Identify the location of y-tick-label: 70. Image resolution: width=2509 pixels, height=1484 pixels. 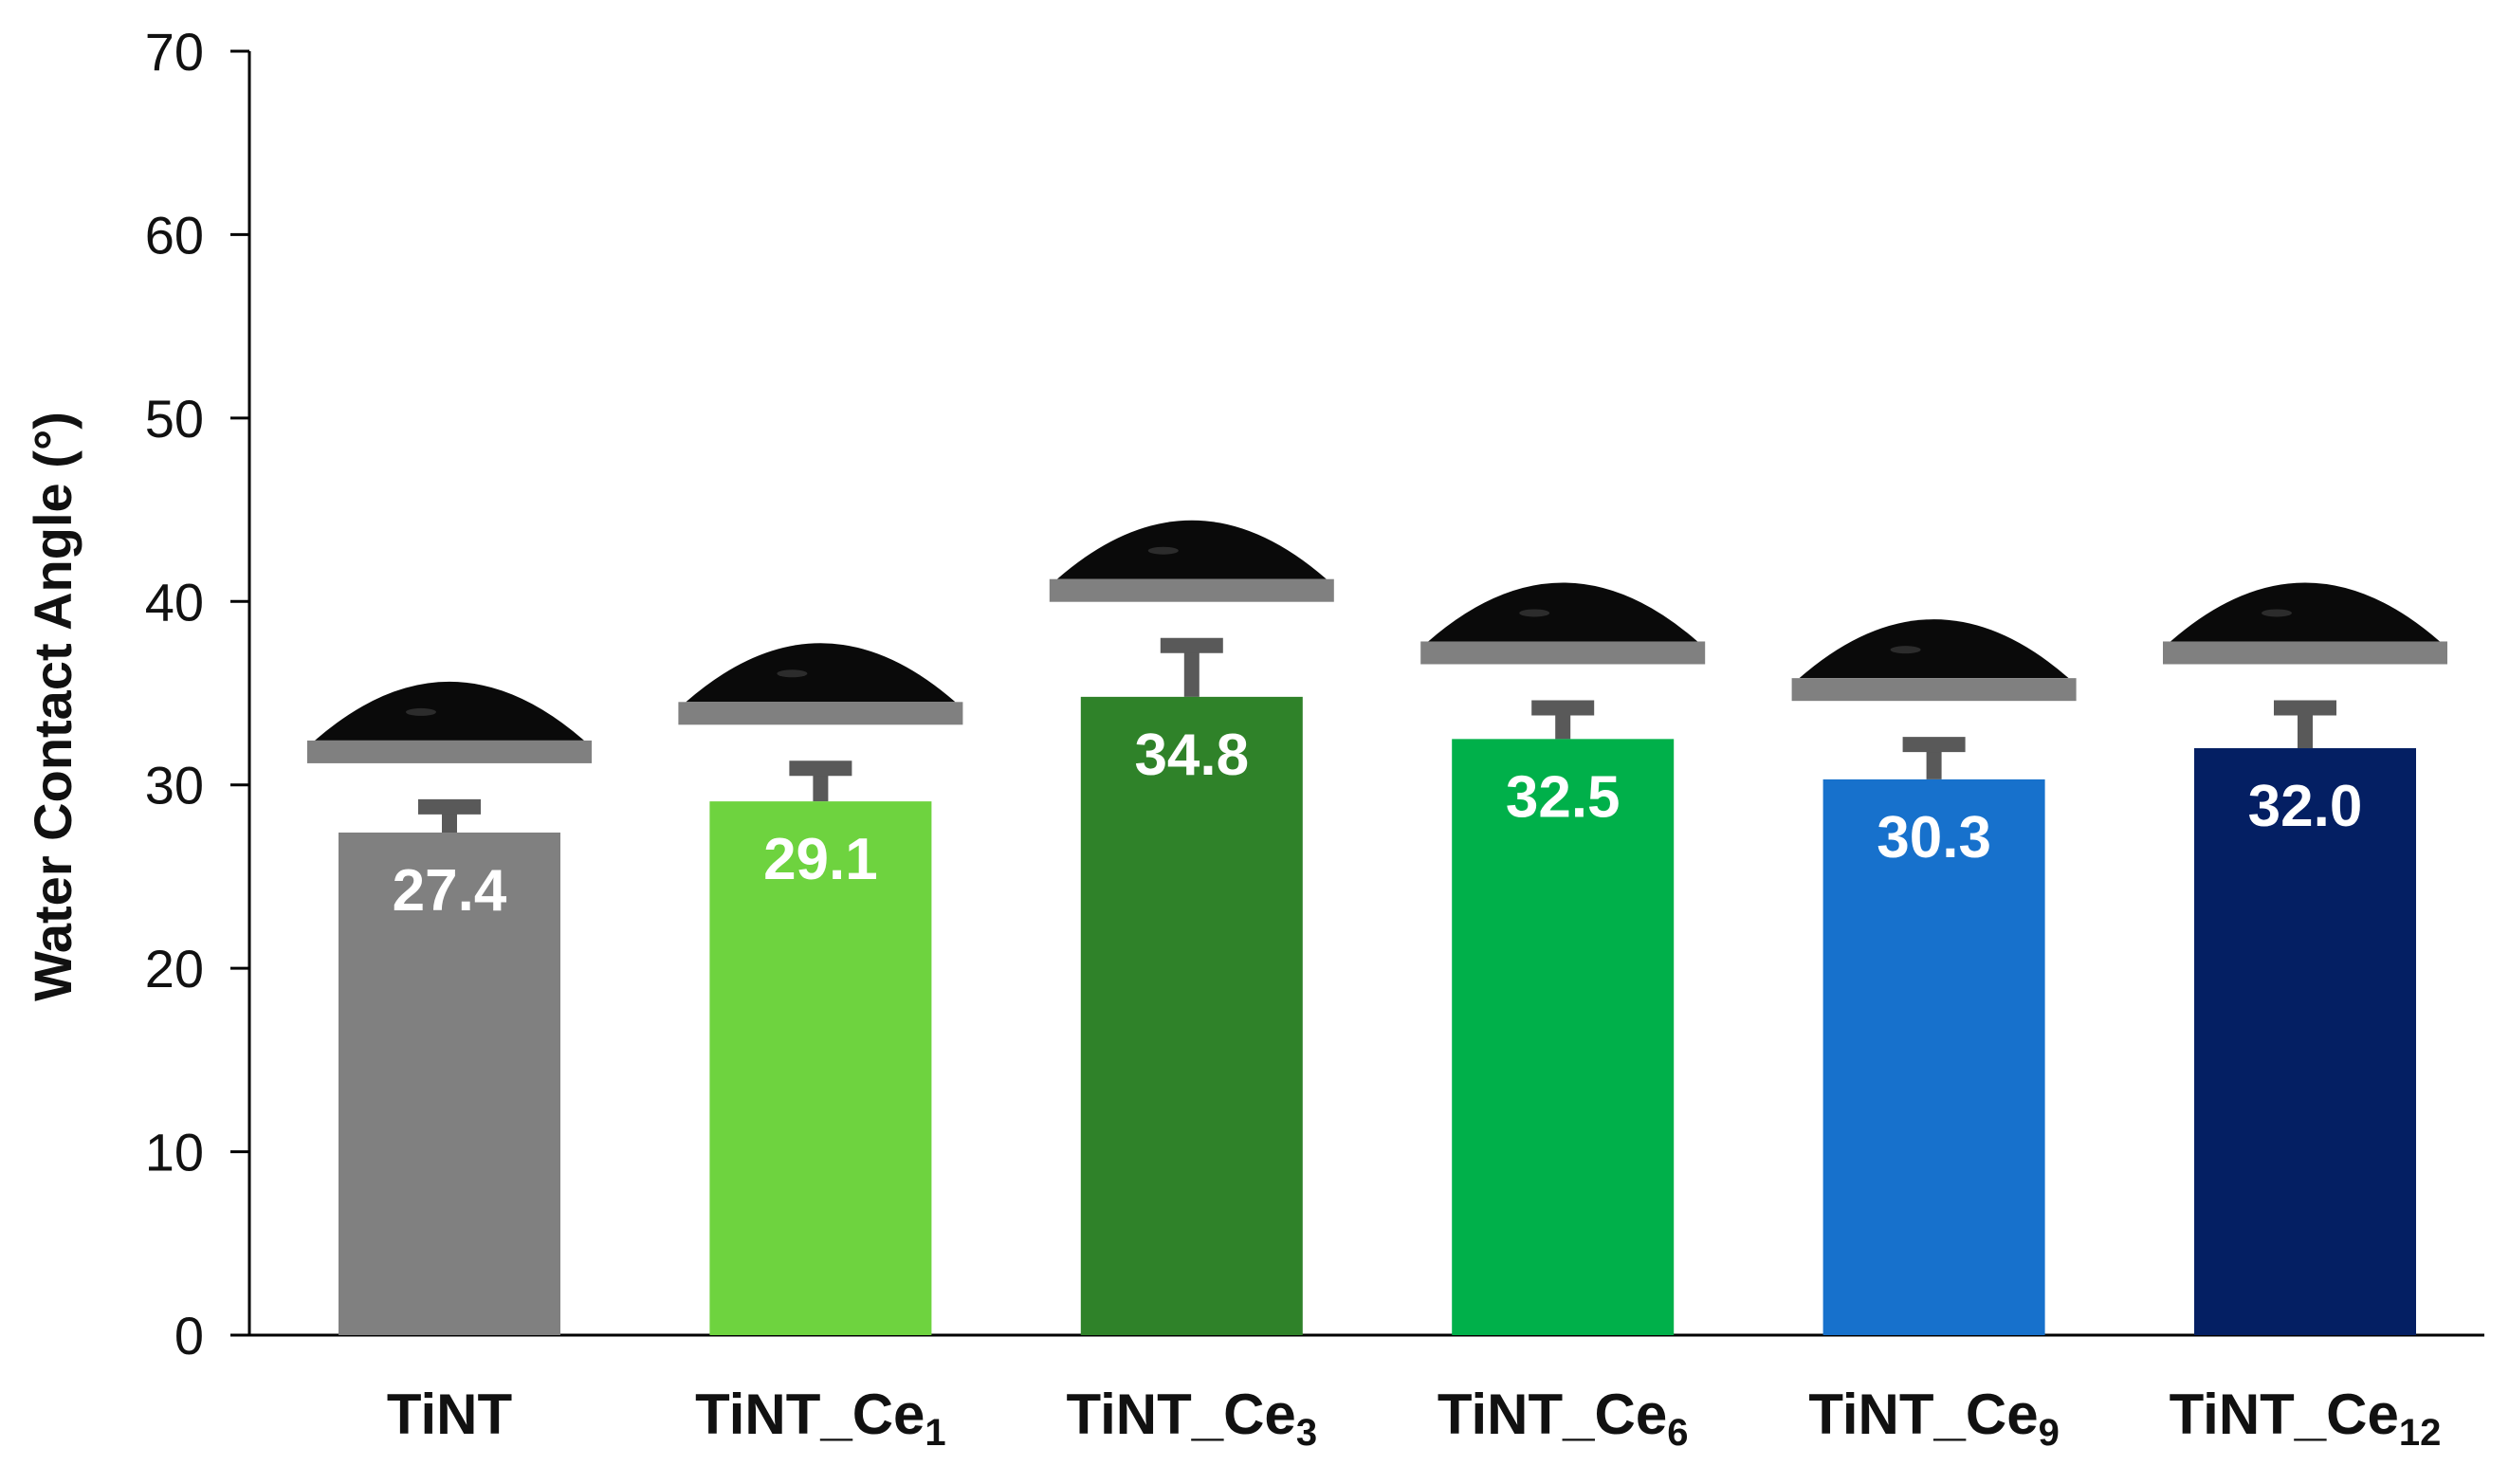
(175, 52).